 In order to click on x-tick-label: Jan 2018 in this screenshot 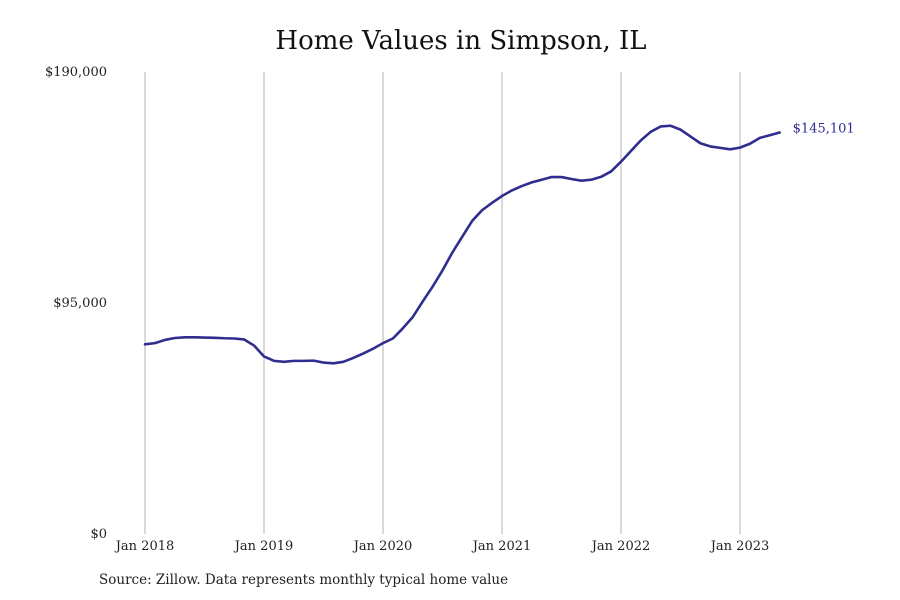, I will do `click(144, 546)`.